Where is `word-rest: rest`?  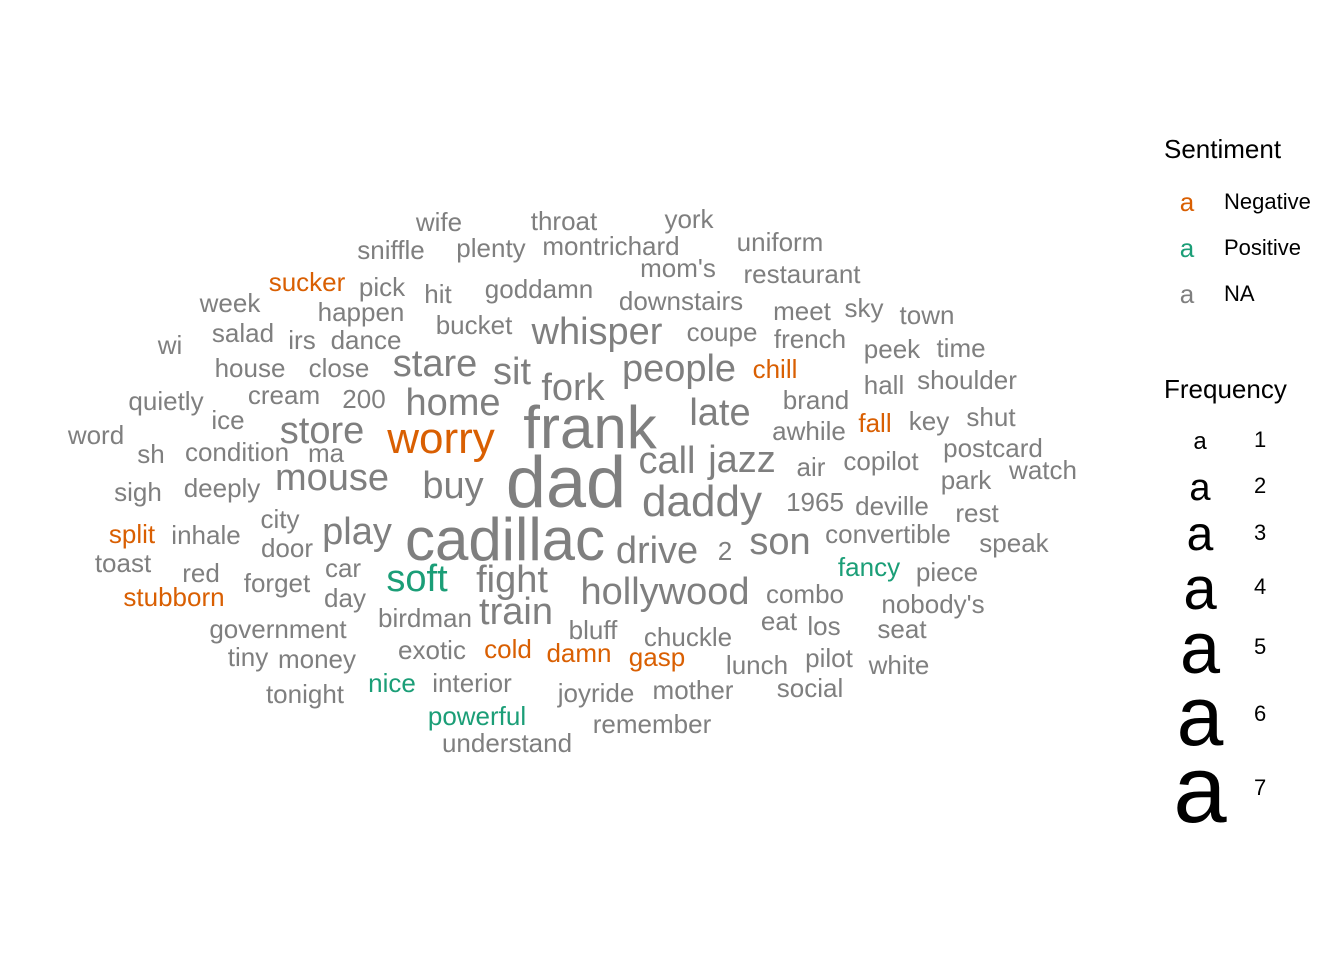
word-rest: rest is located at coordinates (977, 513).